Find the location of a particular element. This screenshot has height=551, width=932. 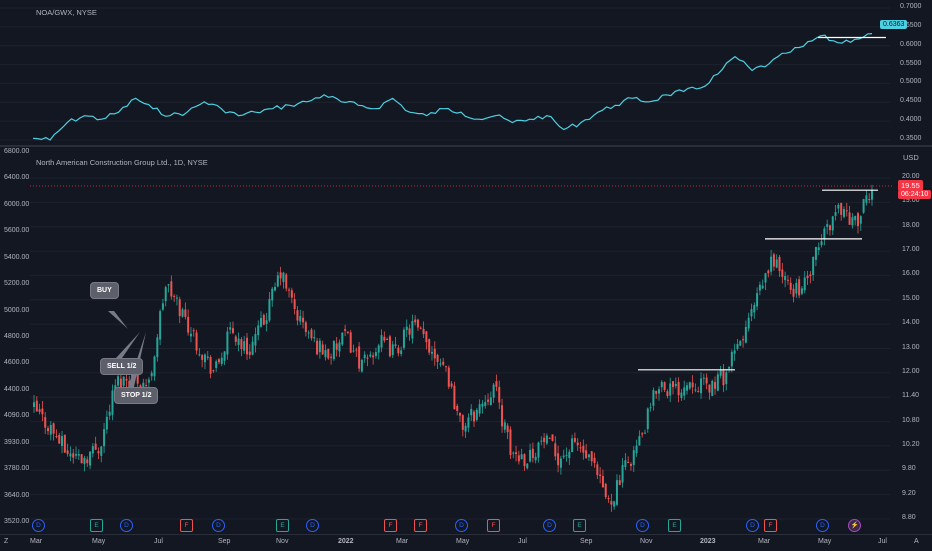

stop-half-annotation: STOP 1/2 is located at coordinates (136, 395).